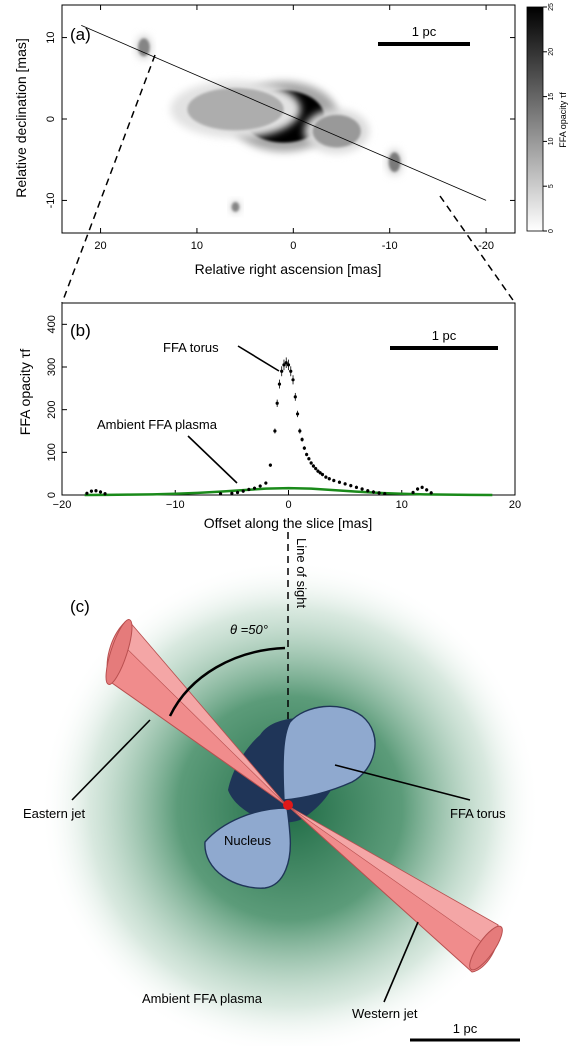 The image size is (579, 1046). I want to click on panel-b-xtick-label: 10, so click(402, 505).